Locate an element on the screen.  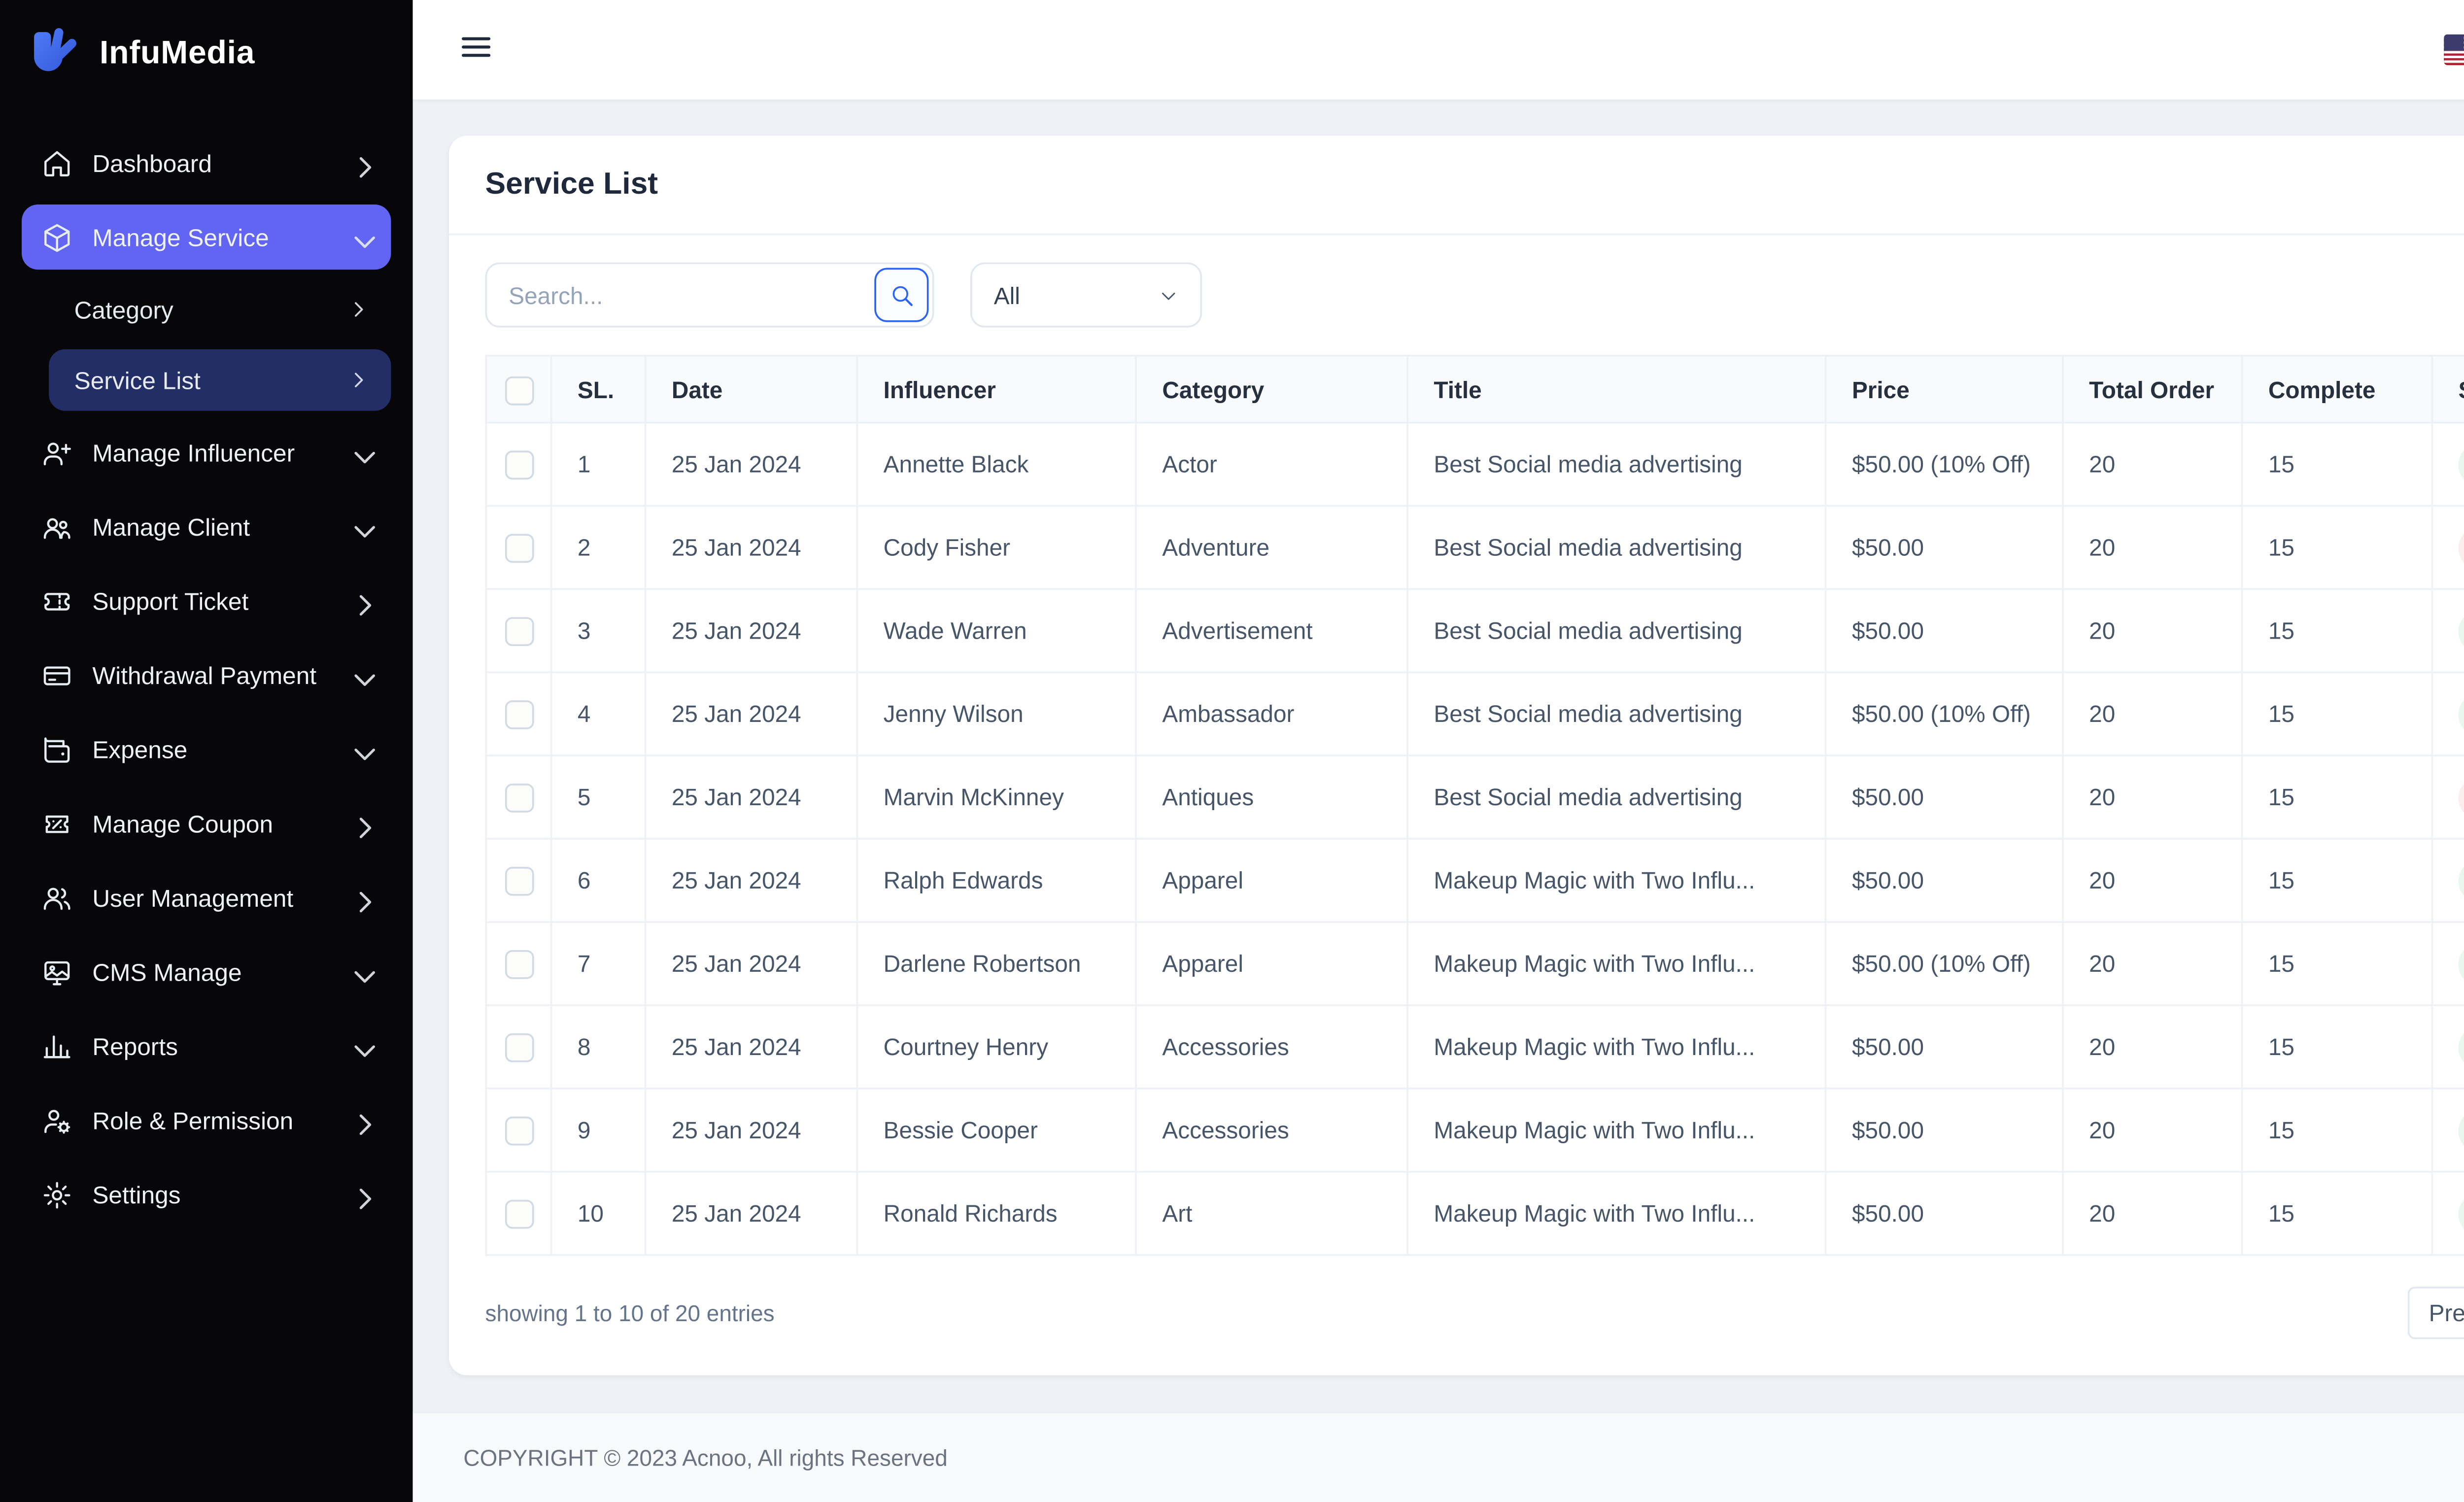
cell-influencer: Ralph Edwards is located at coordinates (996, 881).